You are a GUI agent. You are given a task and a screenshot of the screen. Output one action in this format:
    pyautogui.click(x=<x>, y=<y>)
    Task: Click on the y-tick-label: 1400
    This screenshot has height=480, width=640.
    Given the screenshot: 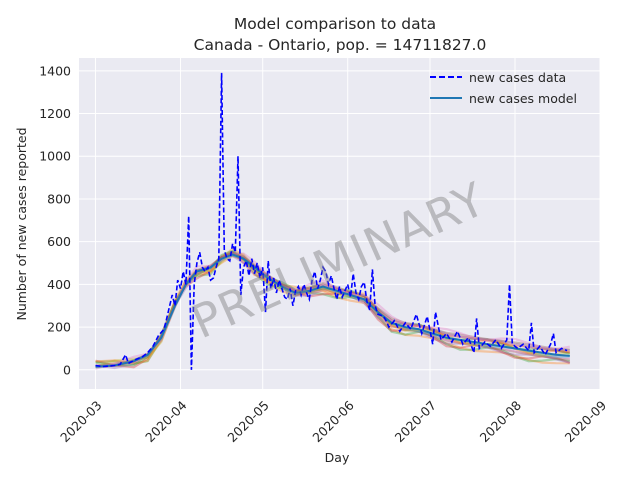 What is the action you would take?
    pyautogui.click(x=55, y=70)
    